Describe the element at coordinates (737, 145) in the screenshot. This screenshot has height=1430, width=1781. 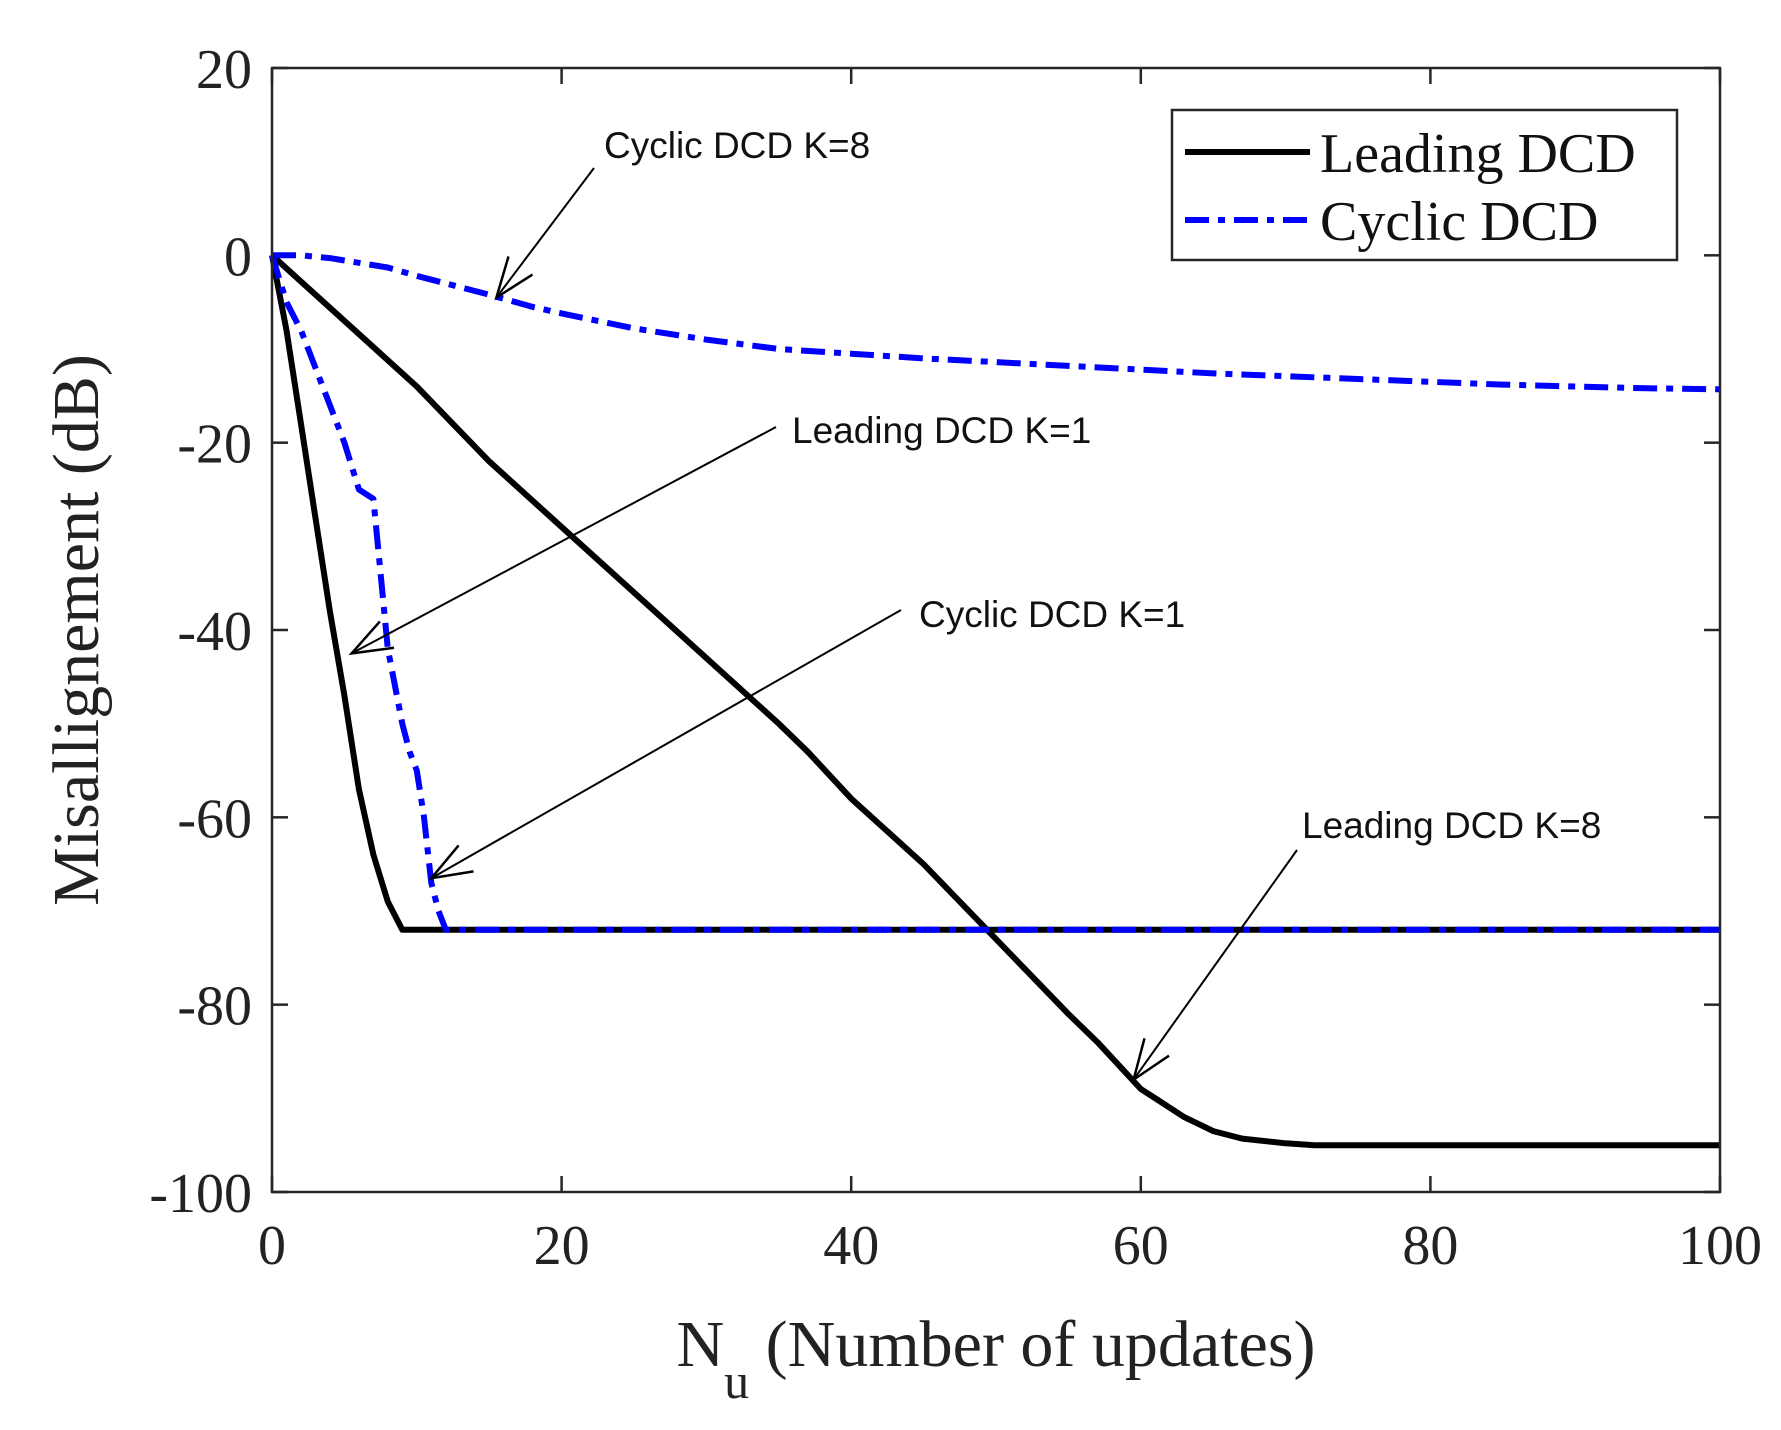
I see `annotation-label-cyclic-dcd-k-8: Cyclic DCD K=8` at that location.